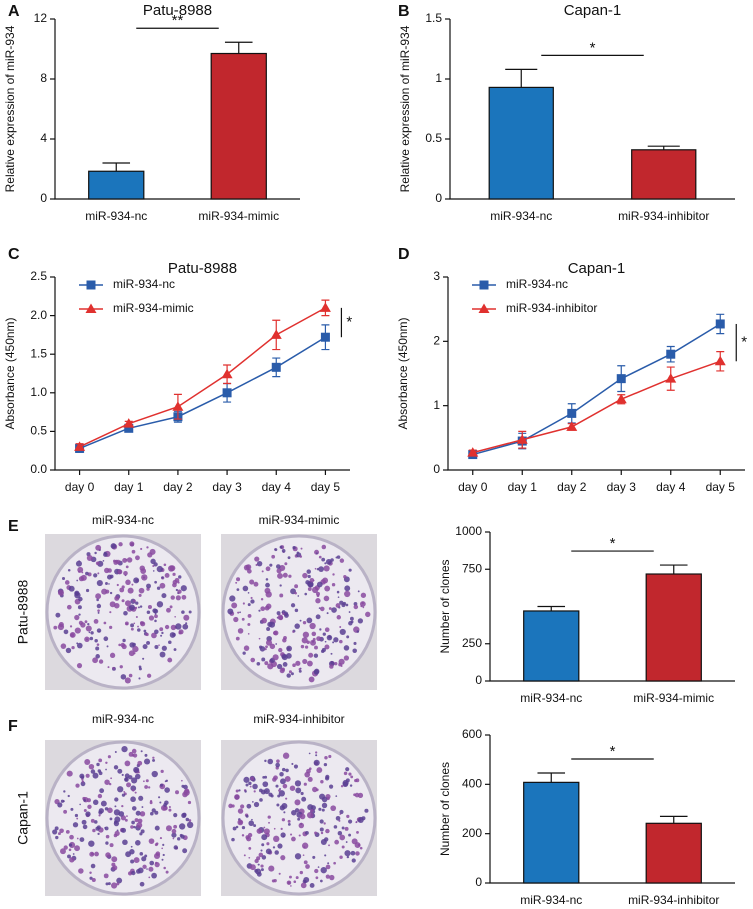  Describe the element at coordinates (91, 285) in the screenshot. I see `legend-marker` at that location.